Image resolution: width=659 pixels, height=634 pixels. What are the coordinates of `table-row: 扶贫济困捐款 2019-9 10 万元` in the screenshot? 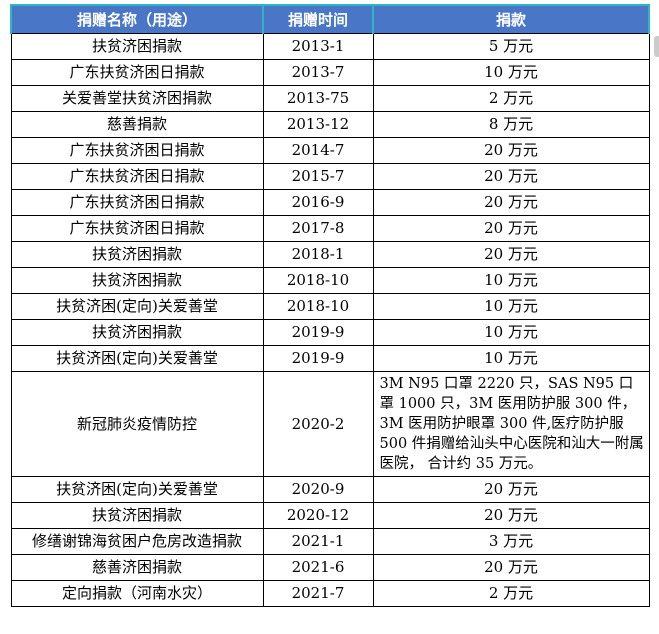 It's located at (330, 332).